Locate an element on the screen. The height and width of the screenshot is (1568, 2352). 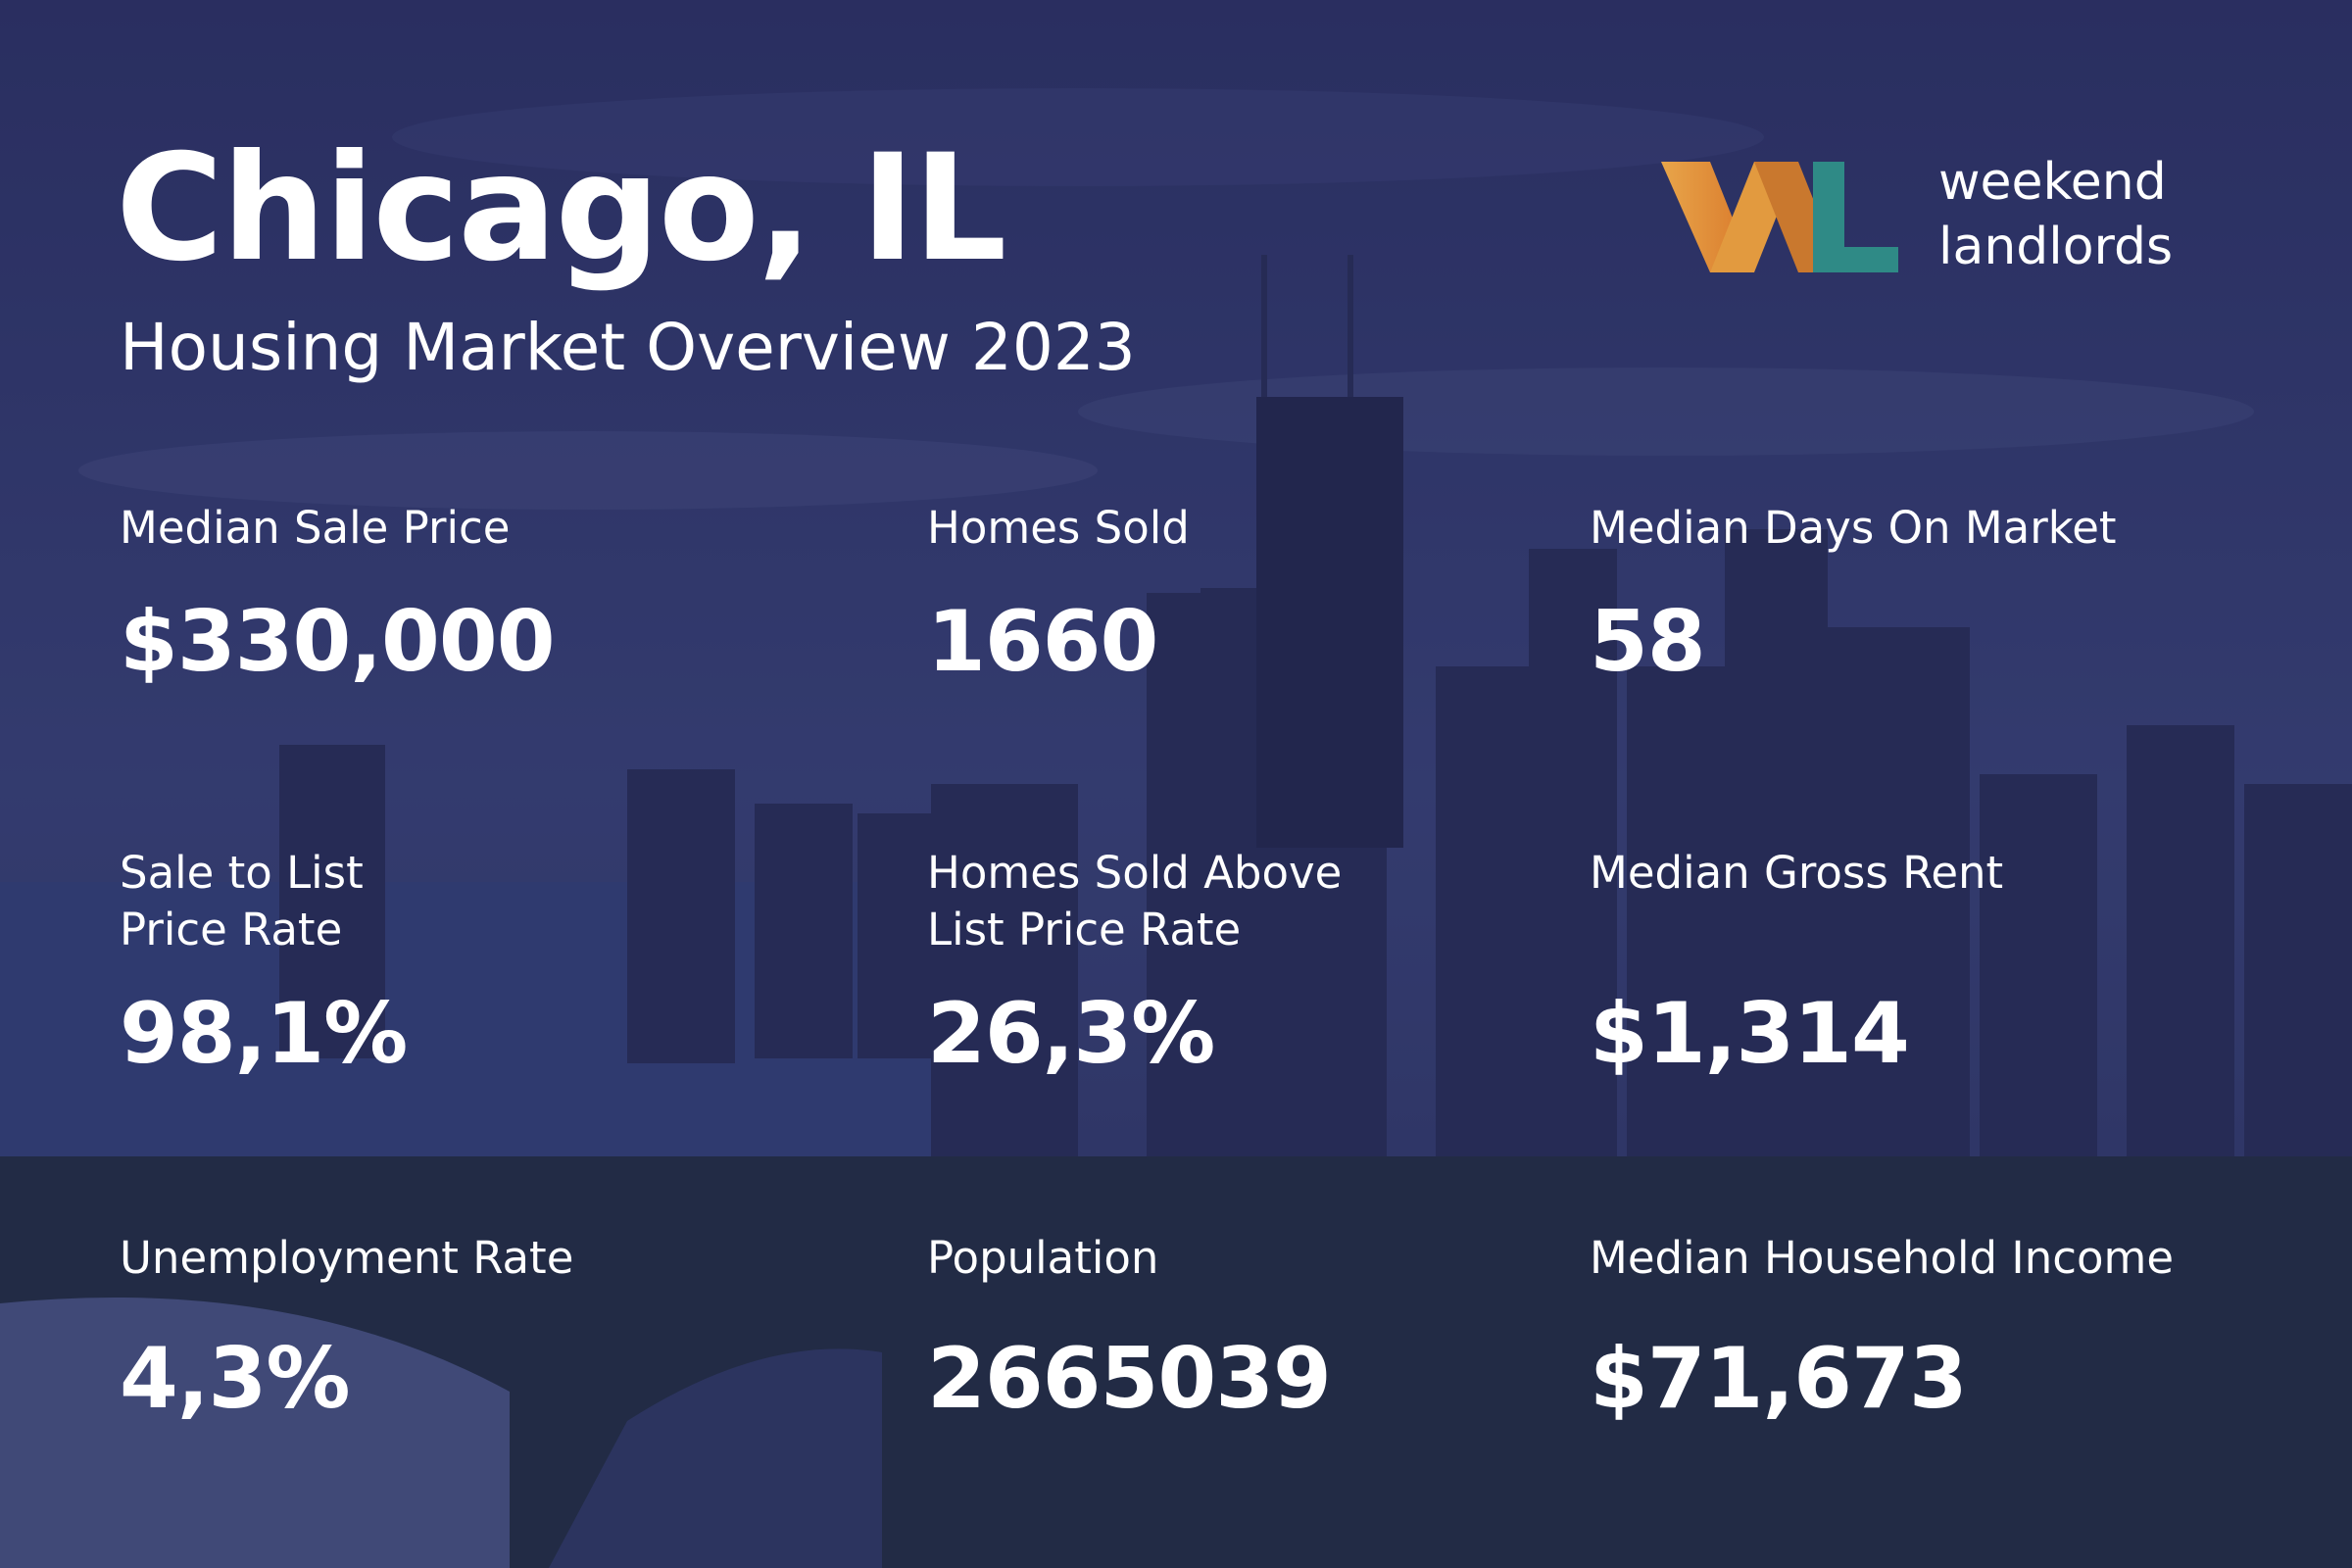
stat-label: Homes Sold Above is located at coordinates (1135, 873).